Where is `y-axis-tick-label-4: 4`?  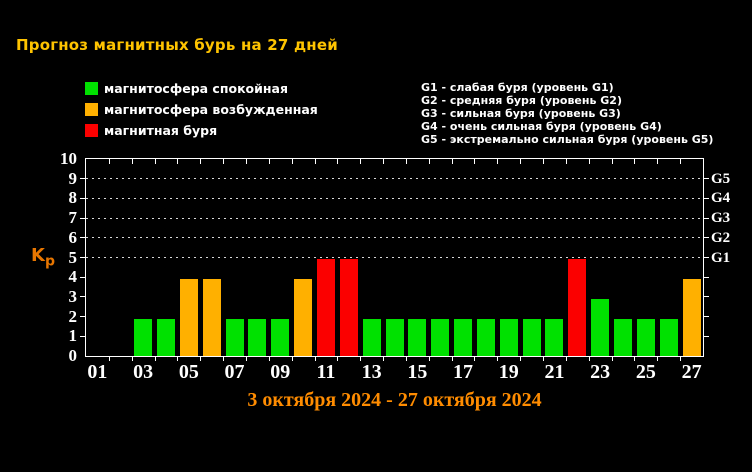
y-axis-tick-label-4: 4 is located at coordinates (73, 277).